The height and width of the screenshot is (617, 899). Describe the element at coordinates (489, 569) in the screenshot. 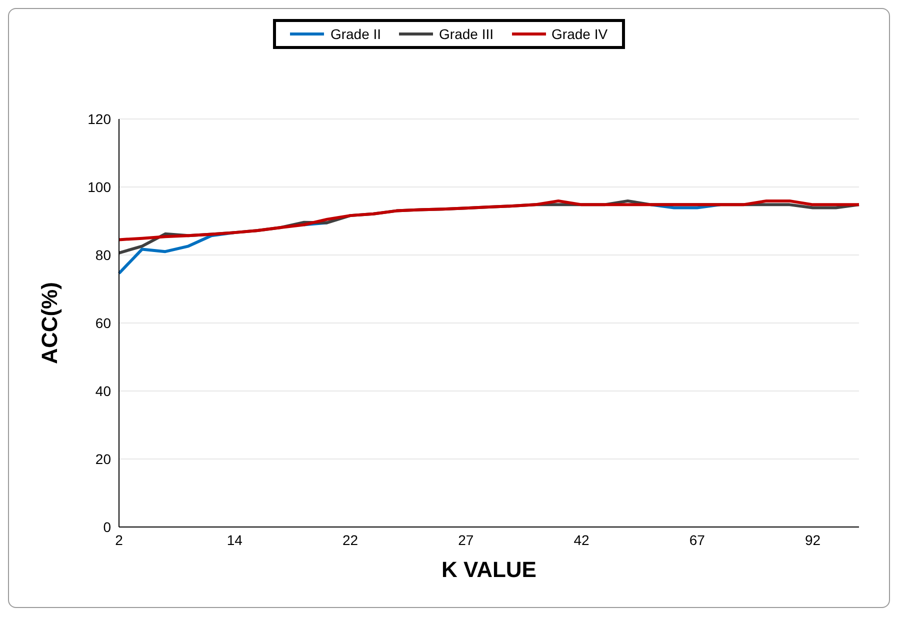

I see `x-axis-title: K VALUE` at that location.